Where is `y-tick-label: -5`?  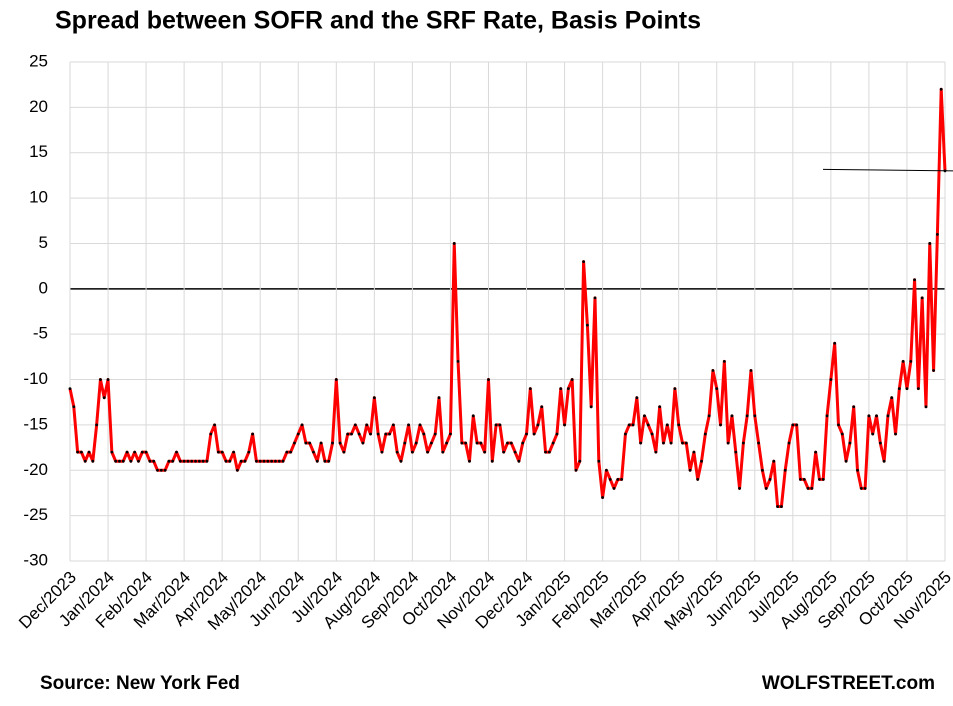
y-tick-label: -5 is located at coordinates (40, 333).